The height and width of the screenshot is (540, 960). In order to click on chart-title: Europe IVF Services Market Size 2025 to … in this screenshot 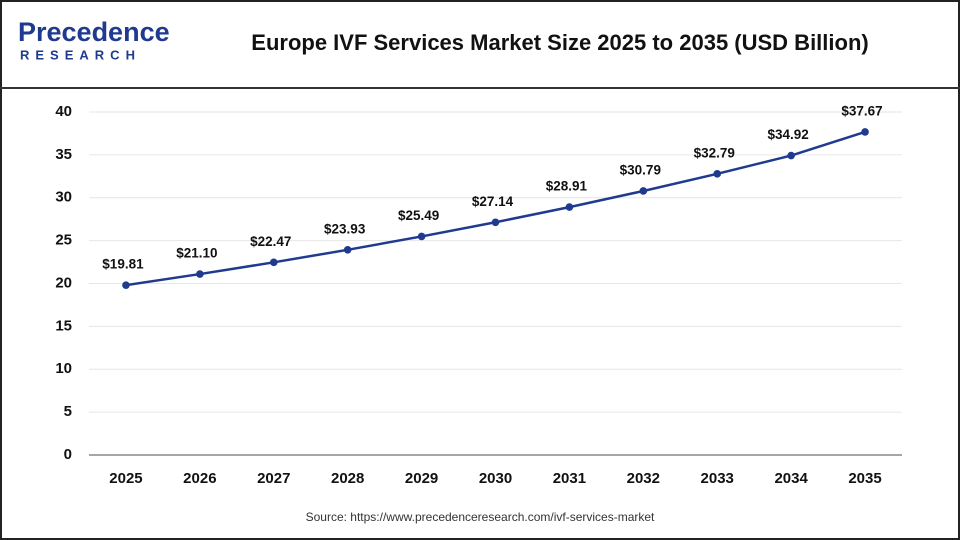, I will do `click(559, 42)`.